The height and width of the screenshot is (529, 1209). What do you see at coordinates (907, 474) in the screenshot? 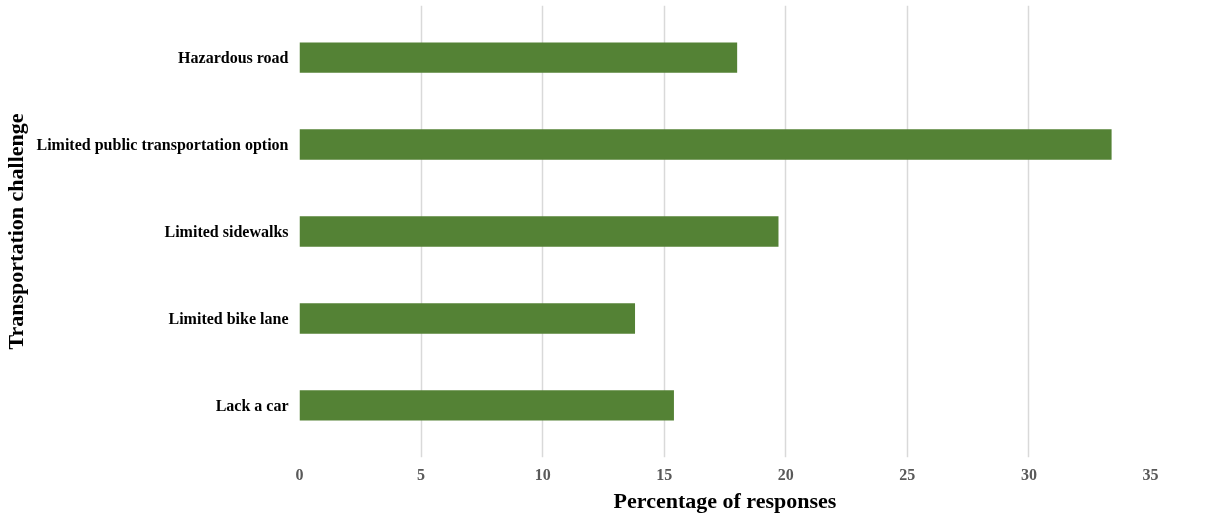
I see `x-tick-label: 25` at bounding box center [907, 474].